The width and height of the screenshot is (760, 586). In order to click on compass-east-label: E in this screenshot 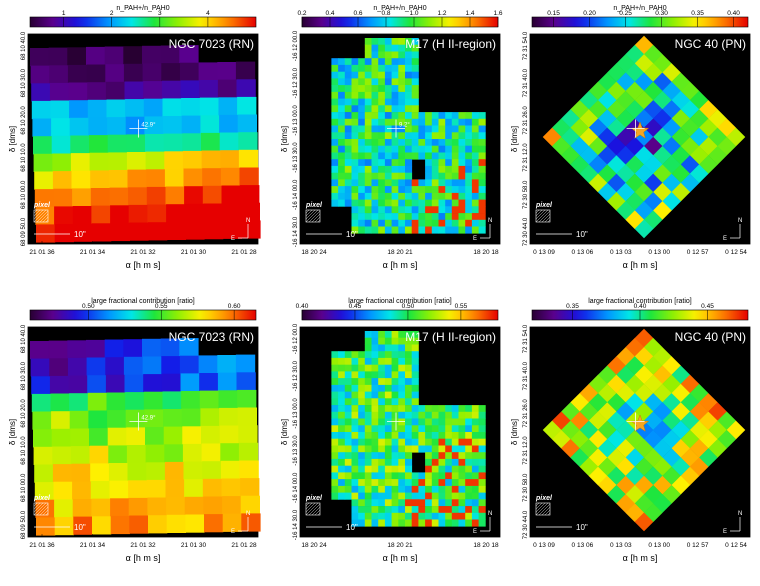, I will do `click(725, 532)`.